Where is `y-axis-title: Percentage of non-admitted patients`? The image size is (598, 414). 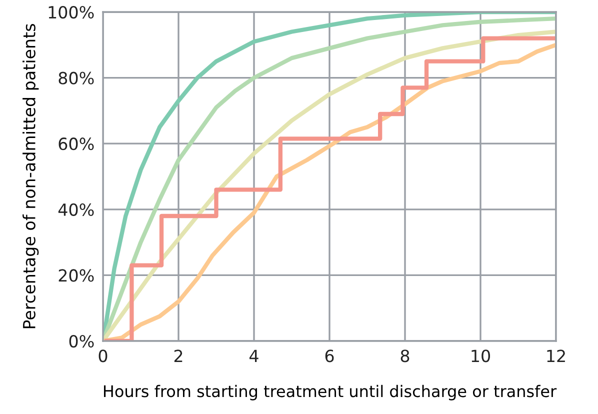
y-axis-title: Percentage of non-admitted patients is located at coordinates (30, 176).